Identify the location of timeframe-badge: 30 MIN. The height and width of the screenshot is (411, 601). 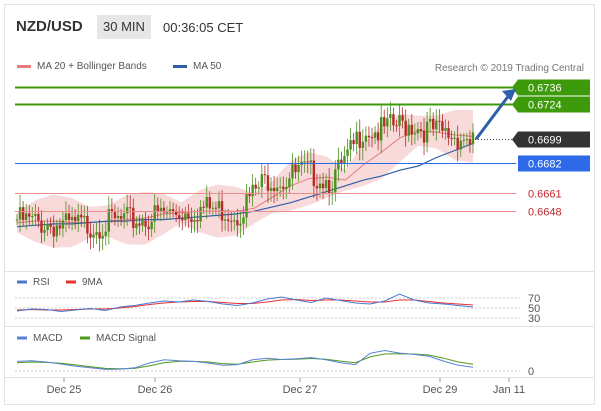
(124, 27).